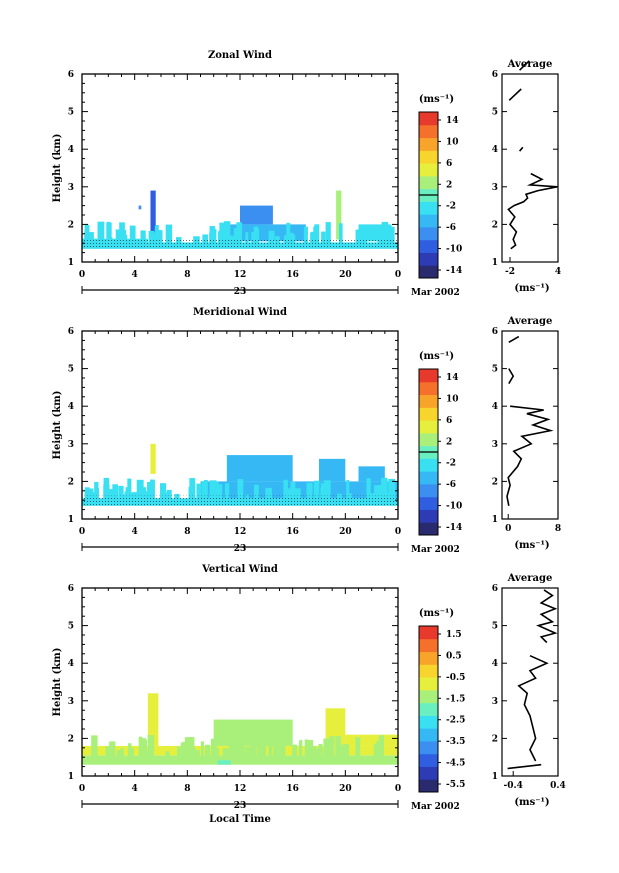 The width and height of the screenshot is (619, 873). Describe the element at coordinates (449, 164) in the screenshot. I see `colorbar-tick-label: 6` at that location.